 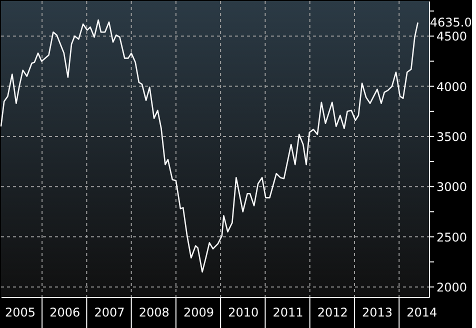 I want to click on x-tick-label: 2008, so click(x=154, y=313).